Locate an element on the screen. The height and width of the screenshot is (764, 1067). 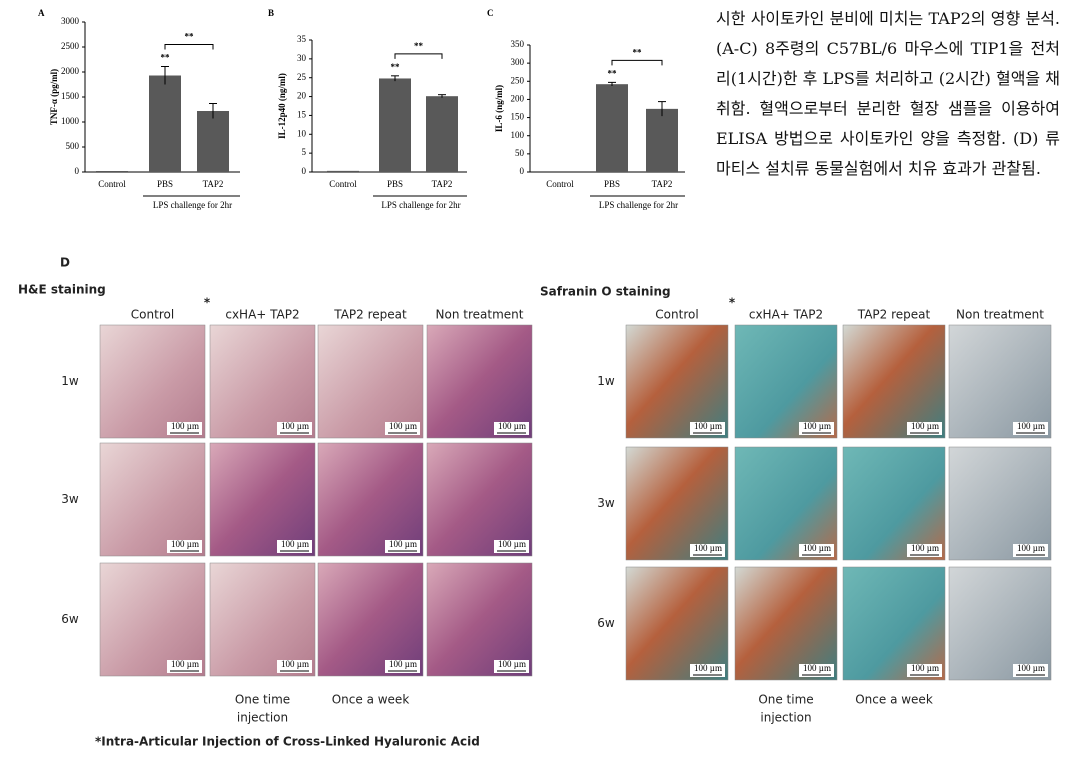
row-label: 3w is located at coordinates (606, 503).